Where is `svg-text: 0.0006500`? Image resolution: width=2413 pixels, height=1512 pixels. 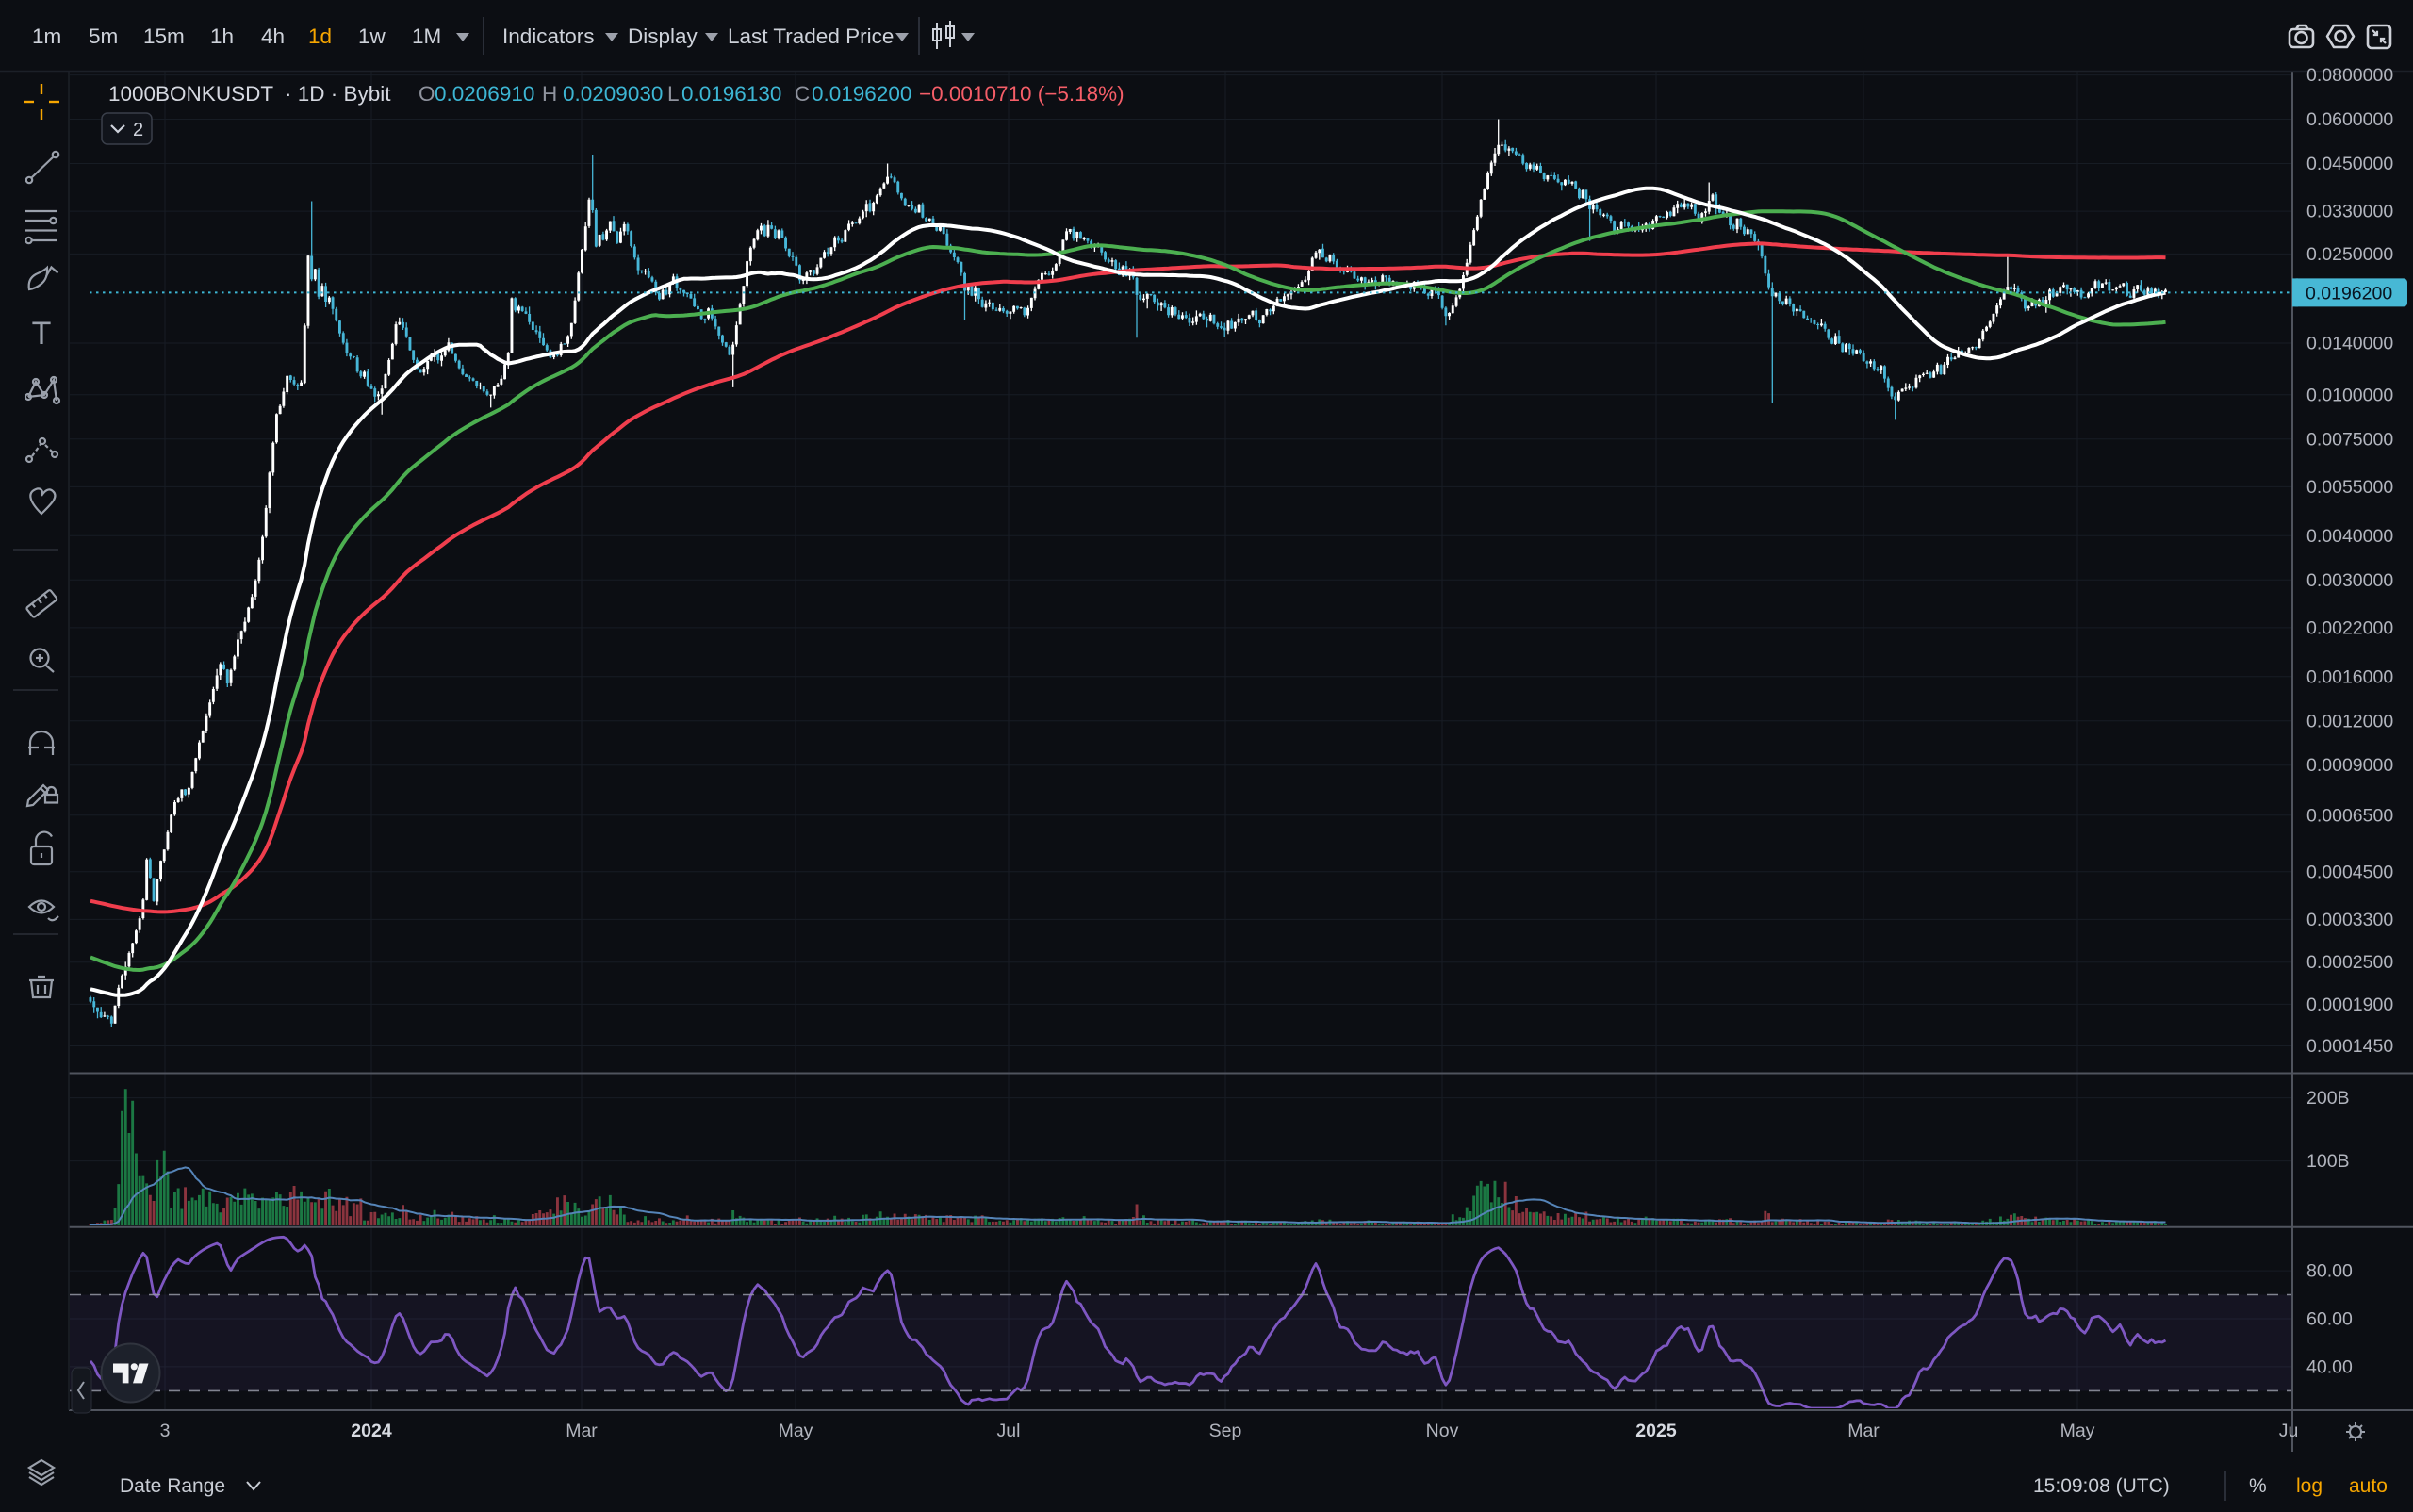 svg-text: 0.0006500 is located at coordinates (2349, 816).